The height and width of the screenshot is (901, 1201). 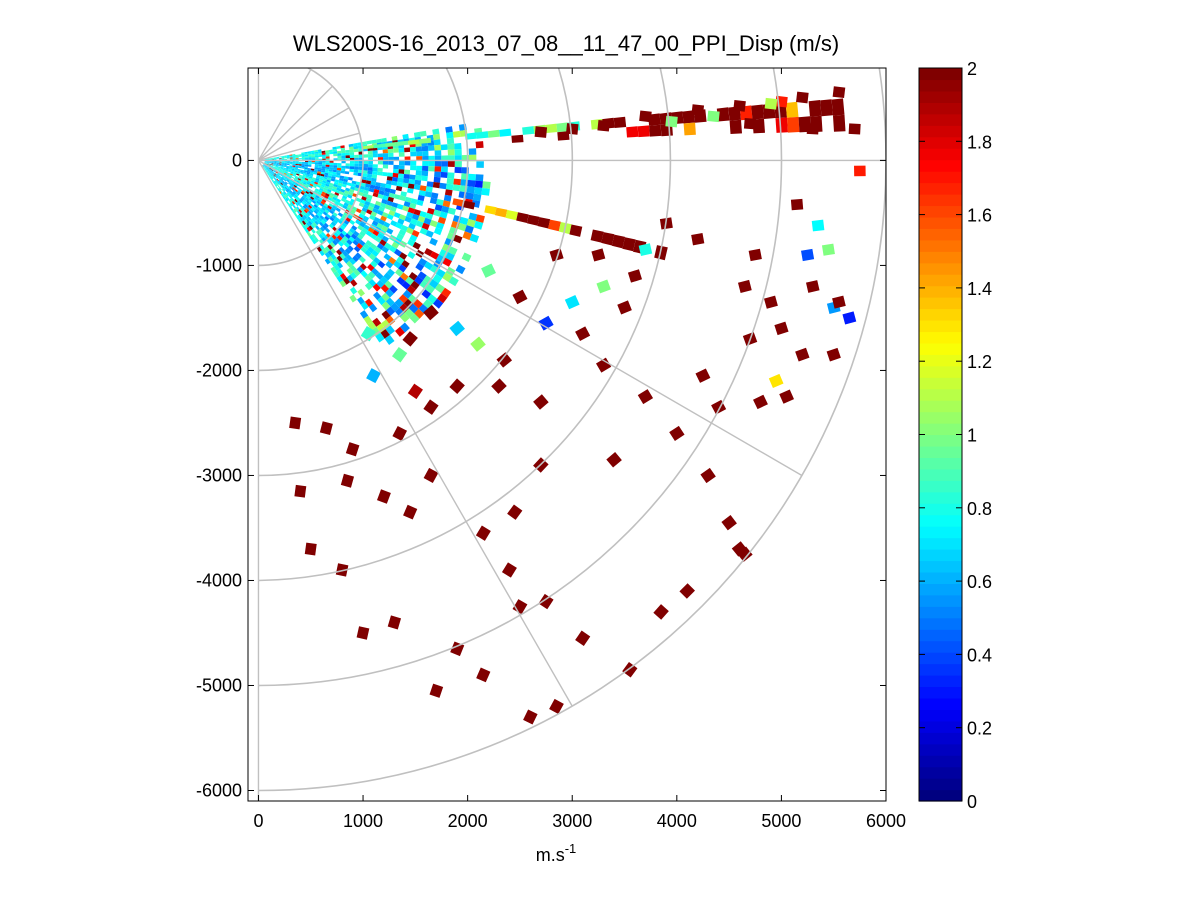 I want to click on y-tick-label: -4000, so click(x=219, y=580).